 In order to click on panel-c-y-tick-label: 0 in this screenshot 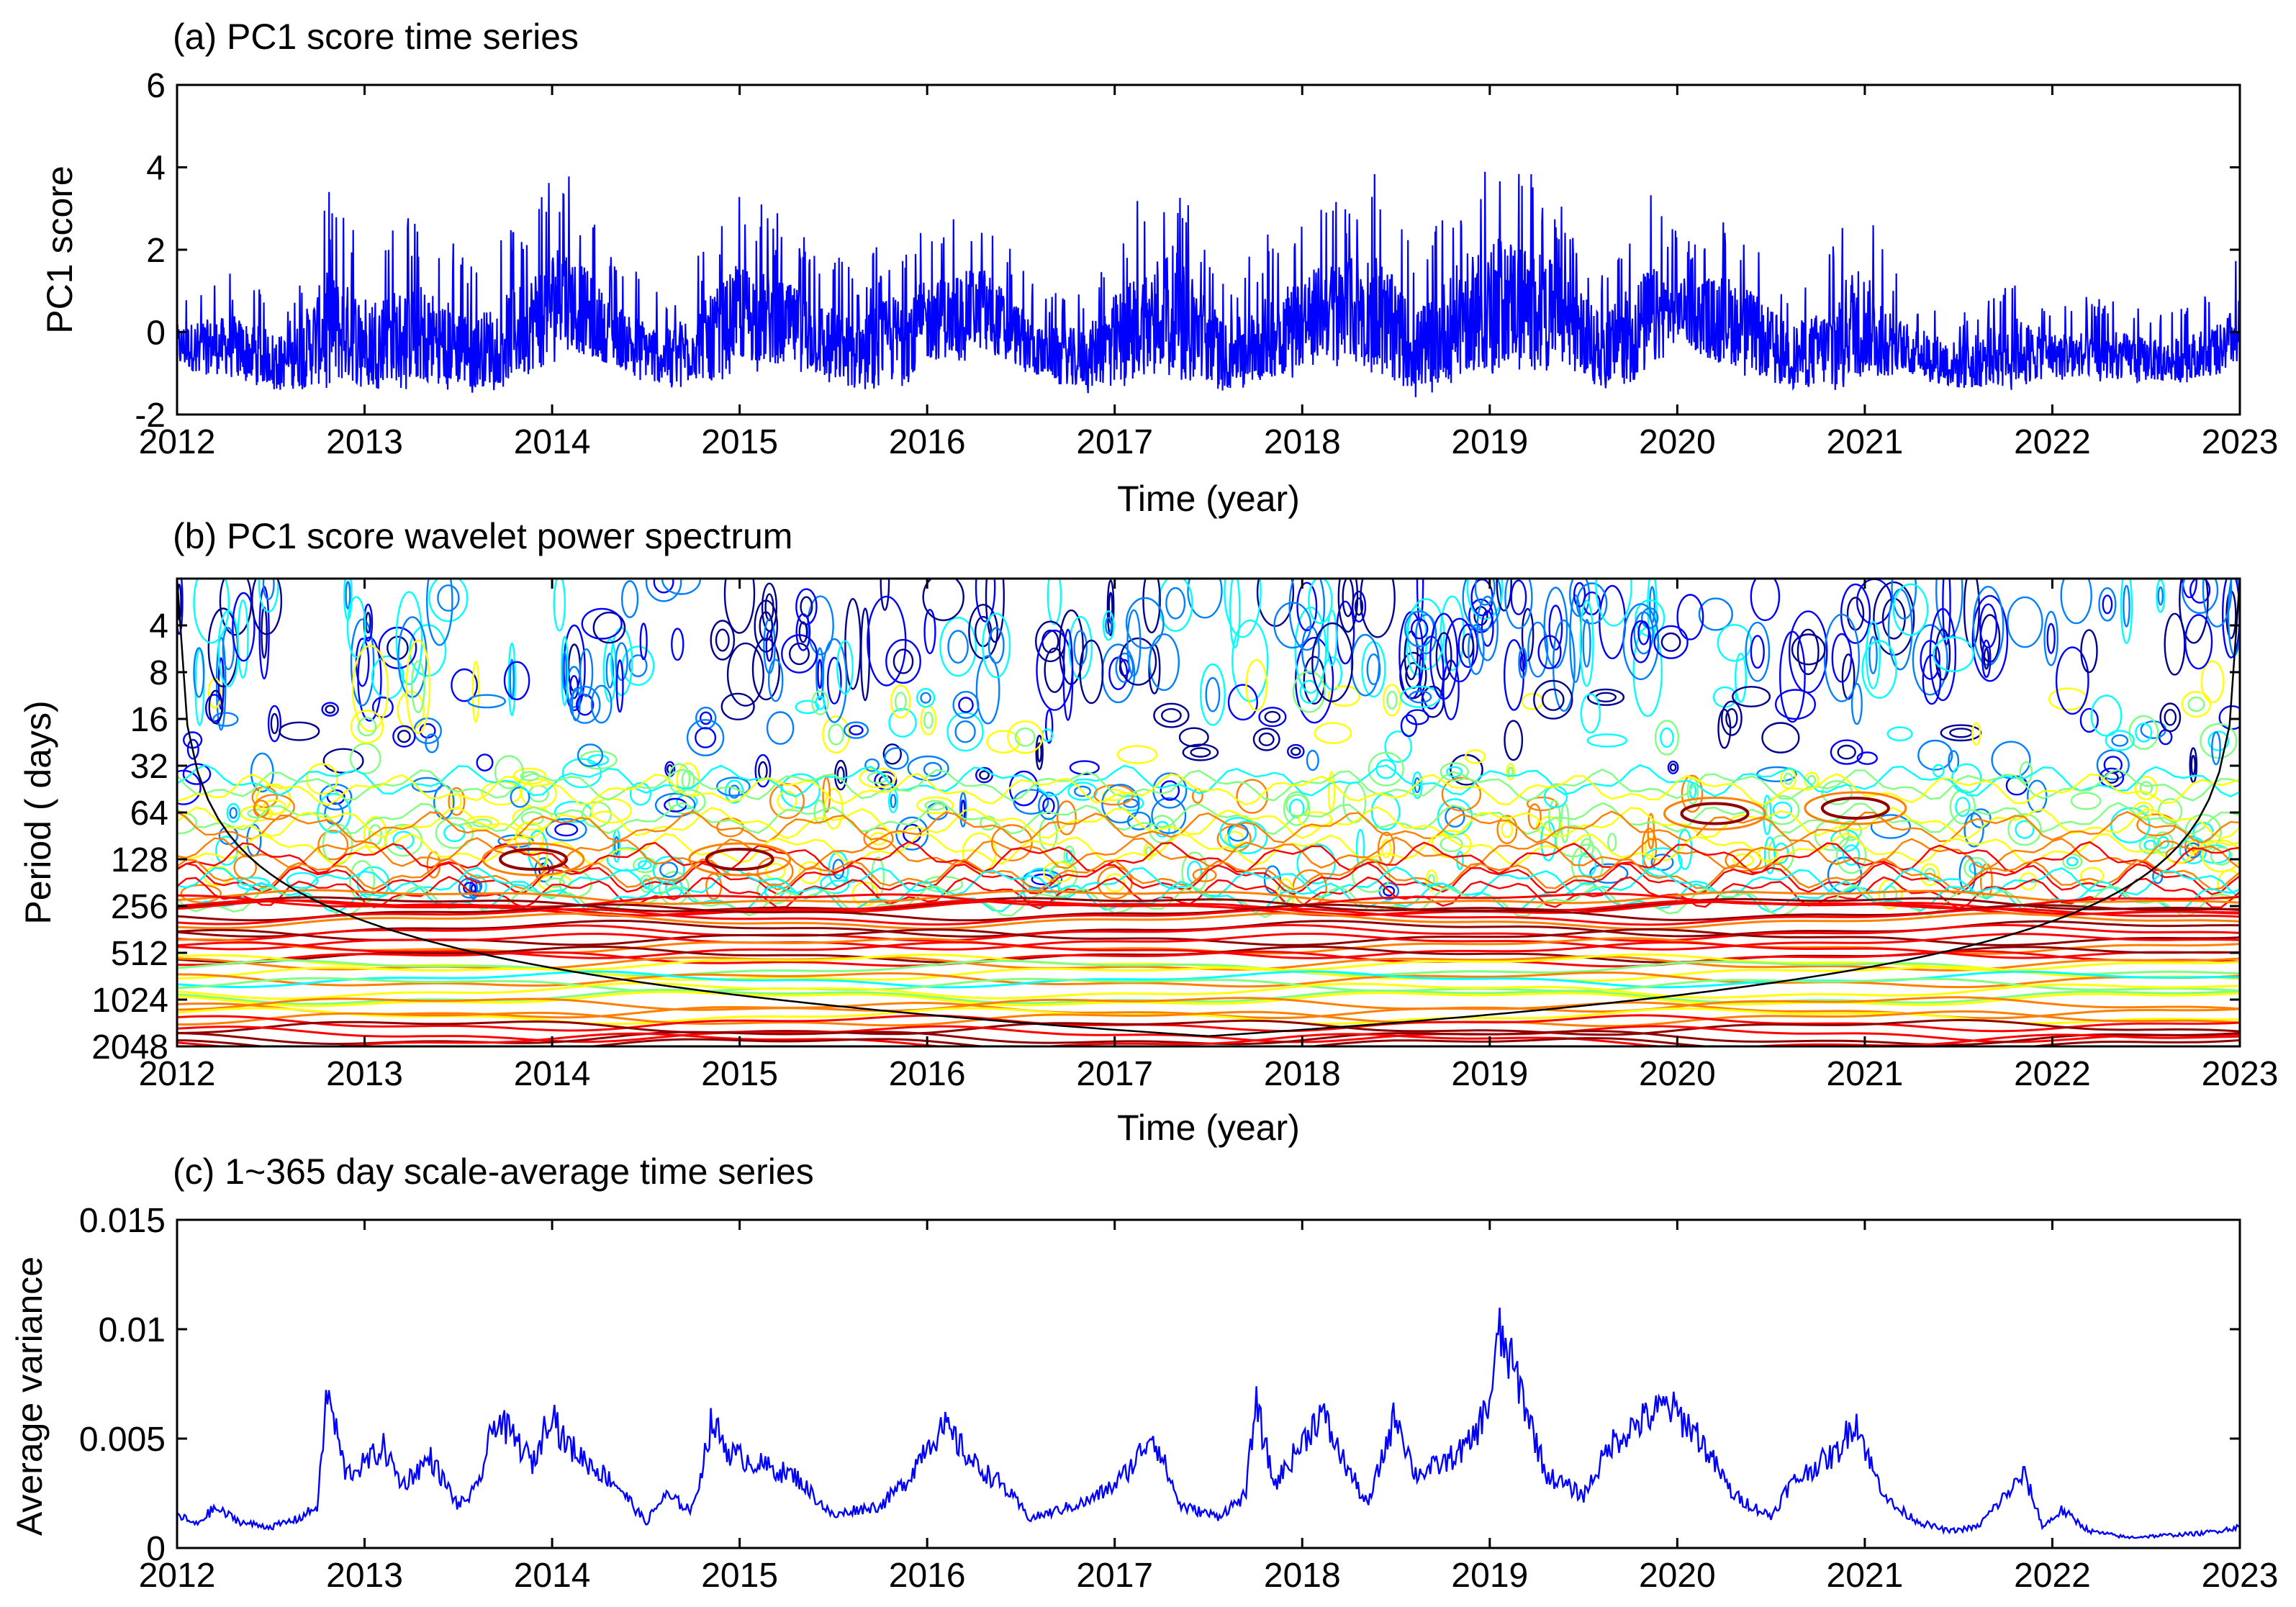, I will do `click(156, 1549)`.